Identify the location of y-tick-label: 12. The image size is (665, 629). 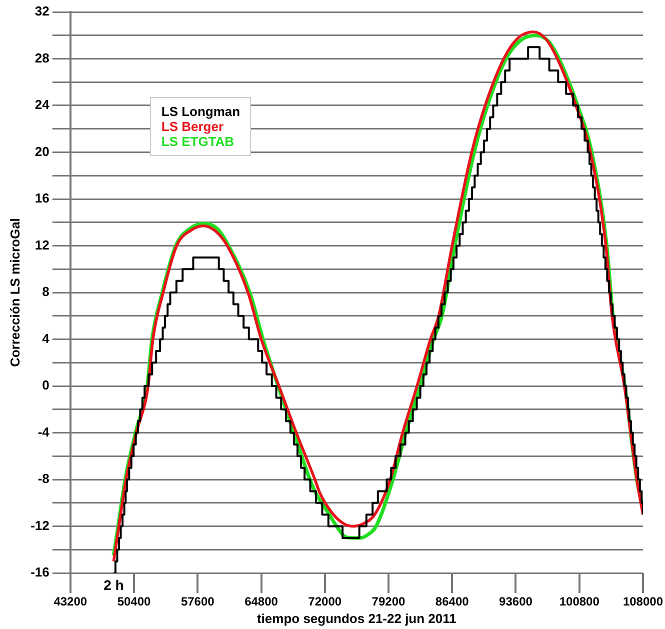
(42, 244).